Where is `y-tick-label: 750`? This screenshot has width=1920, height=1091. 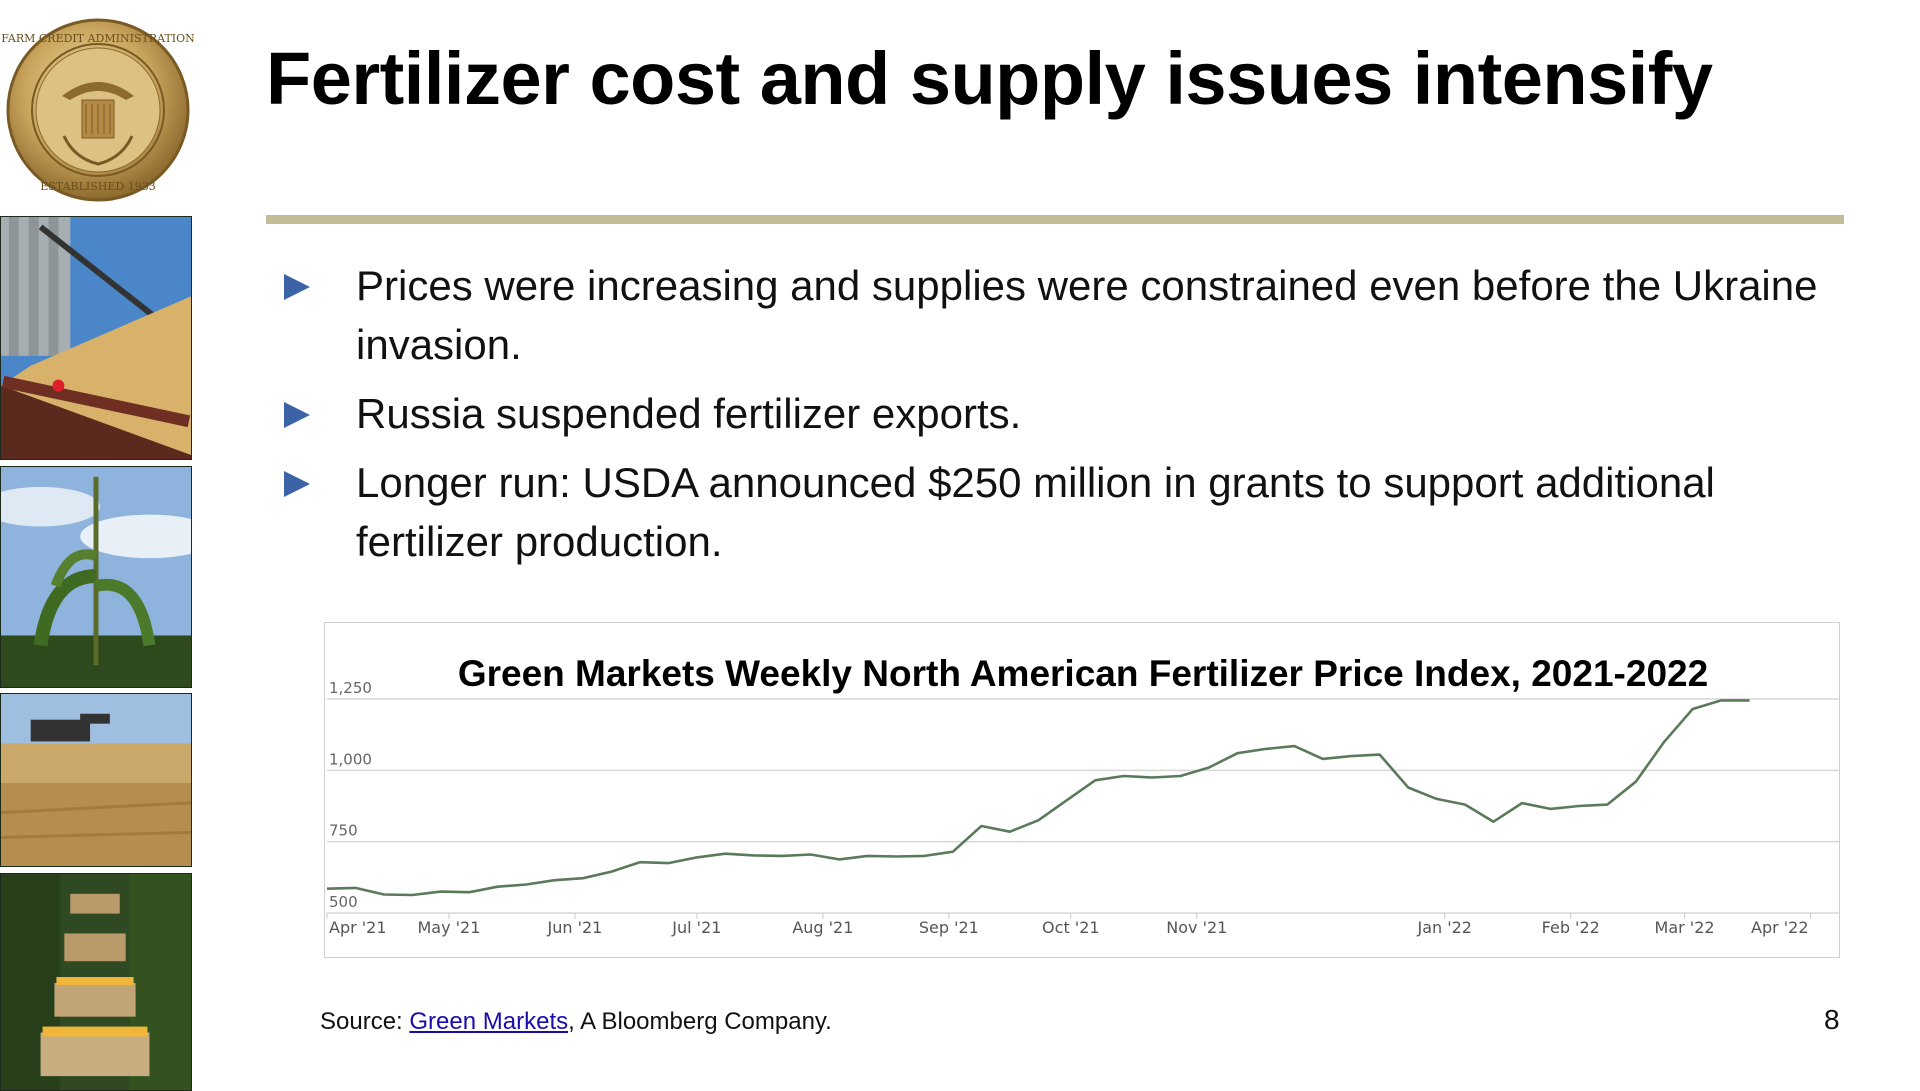
y-tick-label: 750 is located at coordinates (343, 831).